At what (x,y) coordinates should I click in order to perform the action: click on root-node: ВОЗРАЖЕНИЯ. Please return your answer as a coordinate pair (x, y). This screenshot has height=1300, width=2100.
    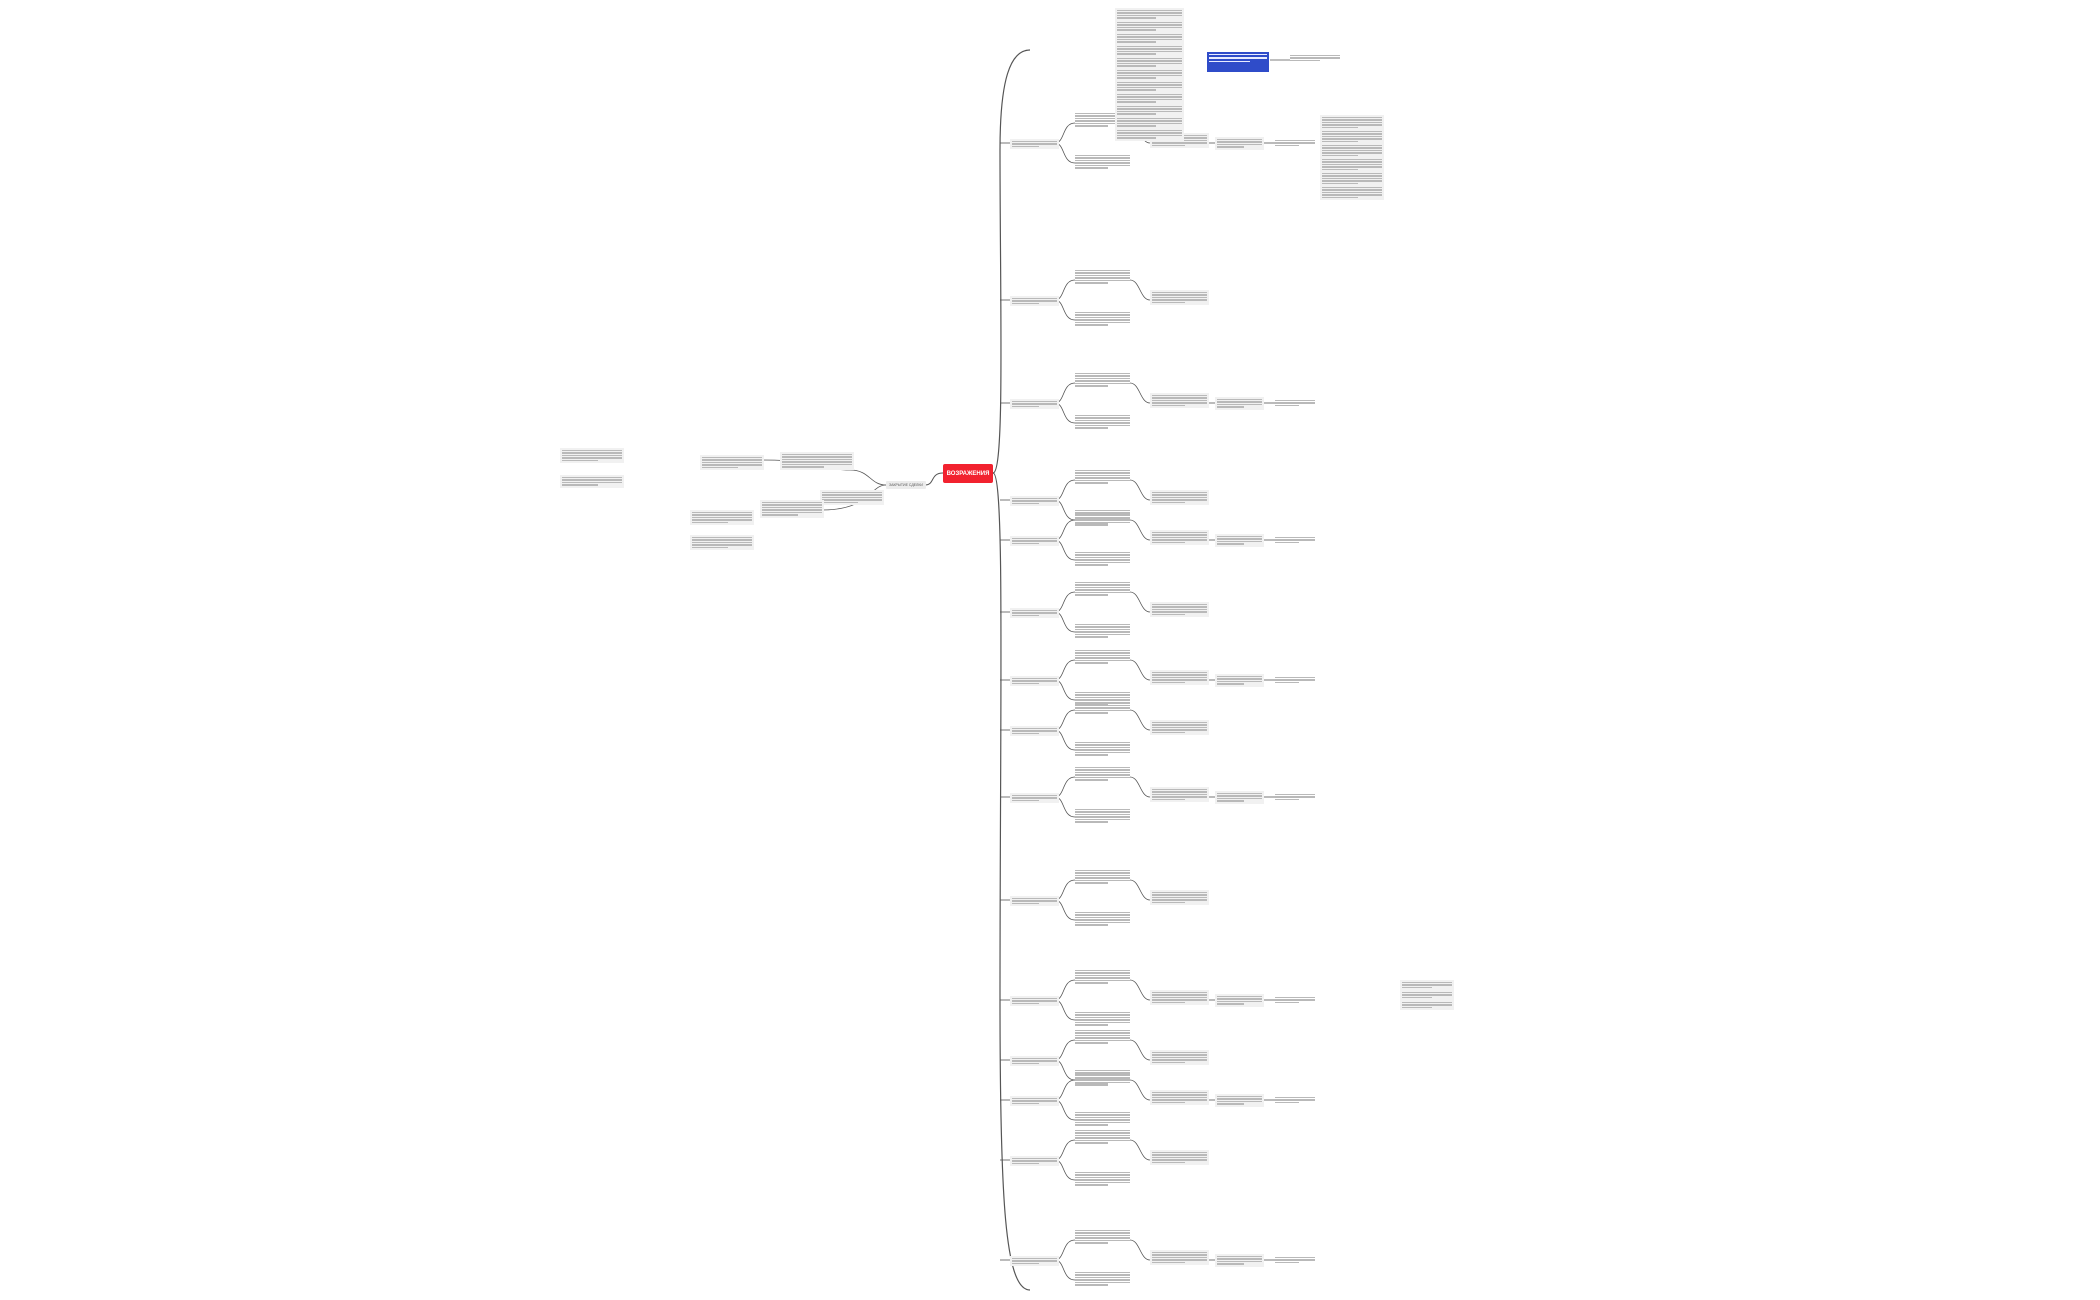
    Looking at the image, I should click on (968, 473).